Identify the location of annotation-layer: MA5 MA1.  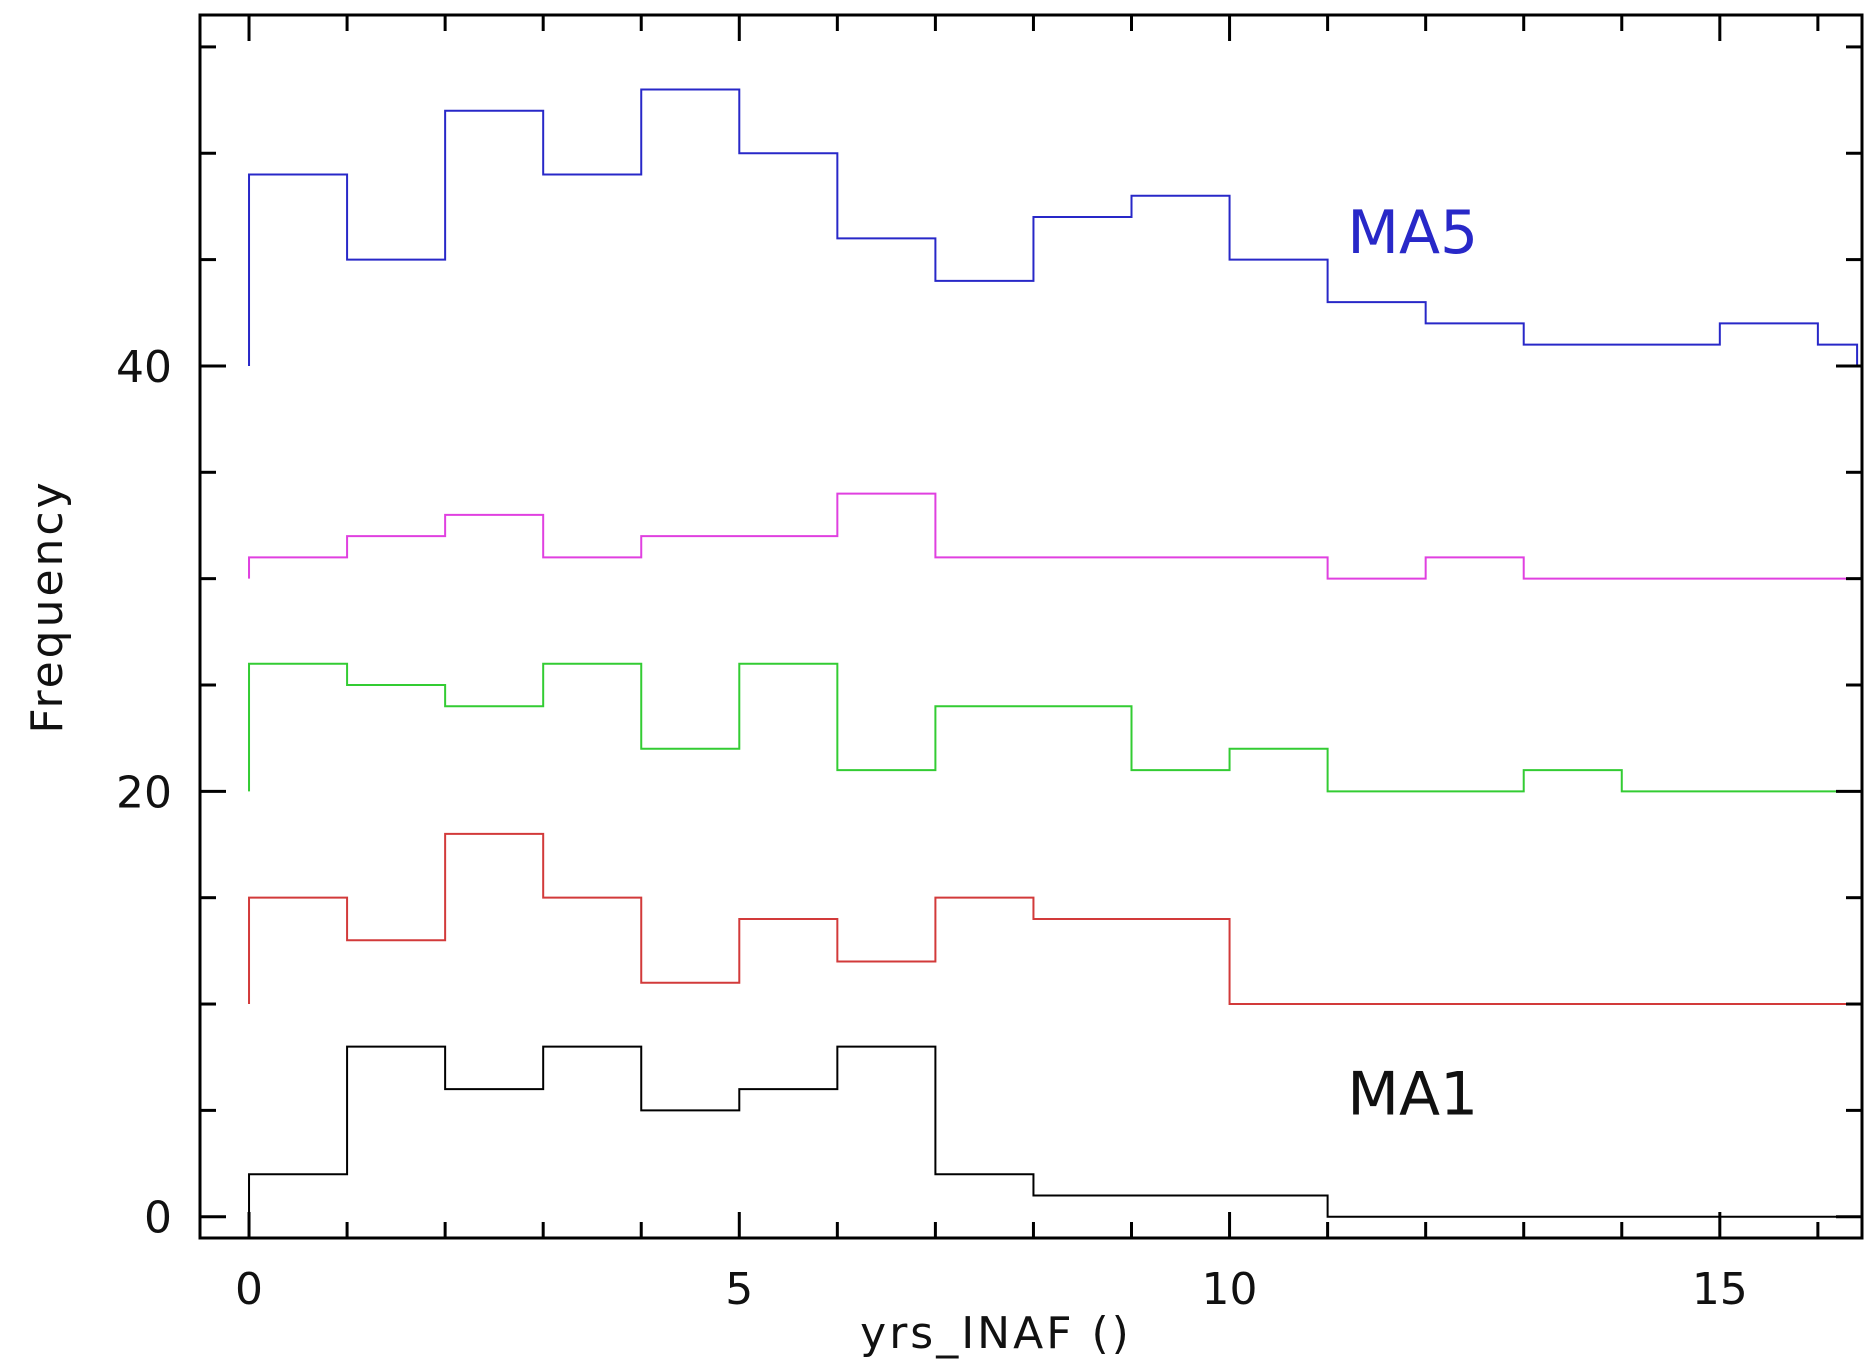
(1412, 663).